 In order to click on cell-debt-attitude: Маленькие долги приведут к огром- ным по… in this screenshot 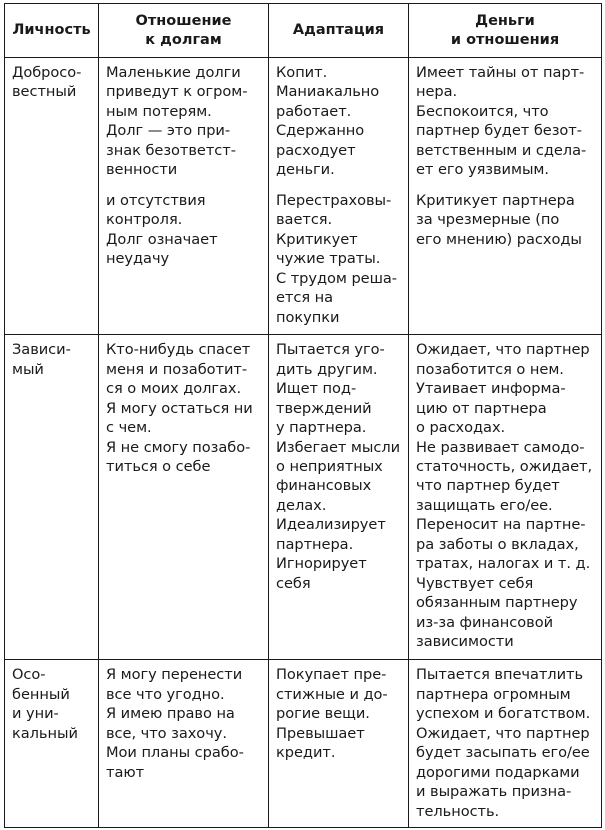, I will do `click(183, 196)`.